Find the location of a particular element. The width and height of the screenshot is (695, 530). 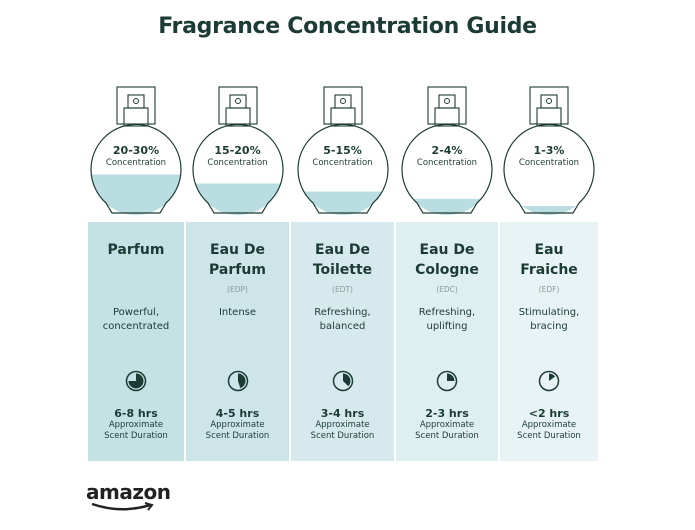

concentration-percent: 5-15% is located at coordinates (342, 150).